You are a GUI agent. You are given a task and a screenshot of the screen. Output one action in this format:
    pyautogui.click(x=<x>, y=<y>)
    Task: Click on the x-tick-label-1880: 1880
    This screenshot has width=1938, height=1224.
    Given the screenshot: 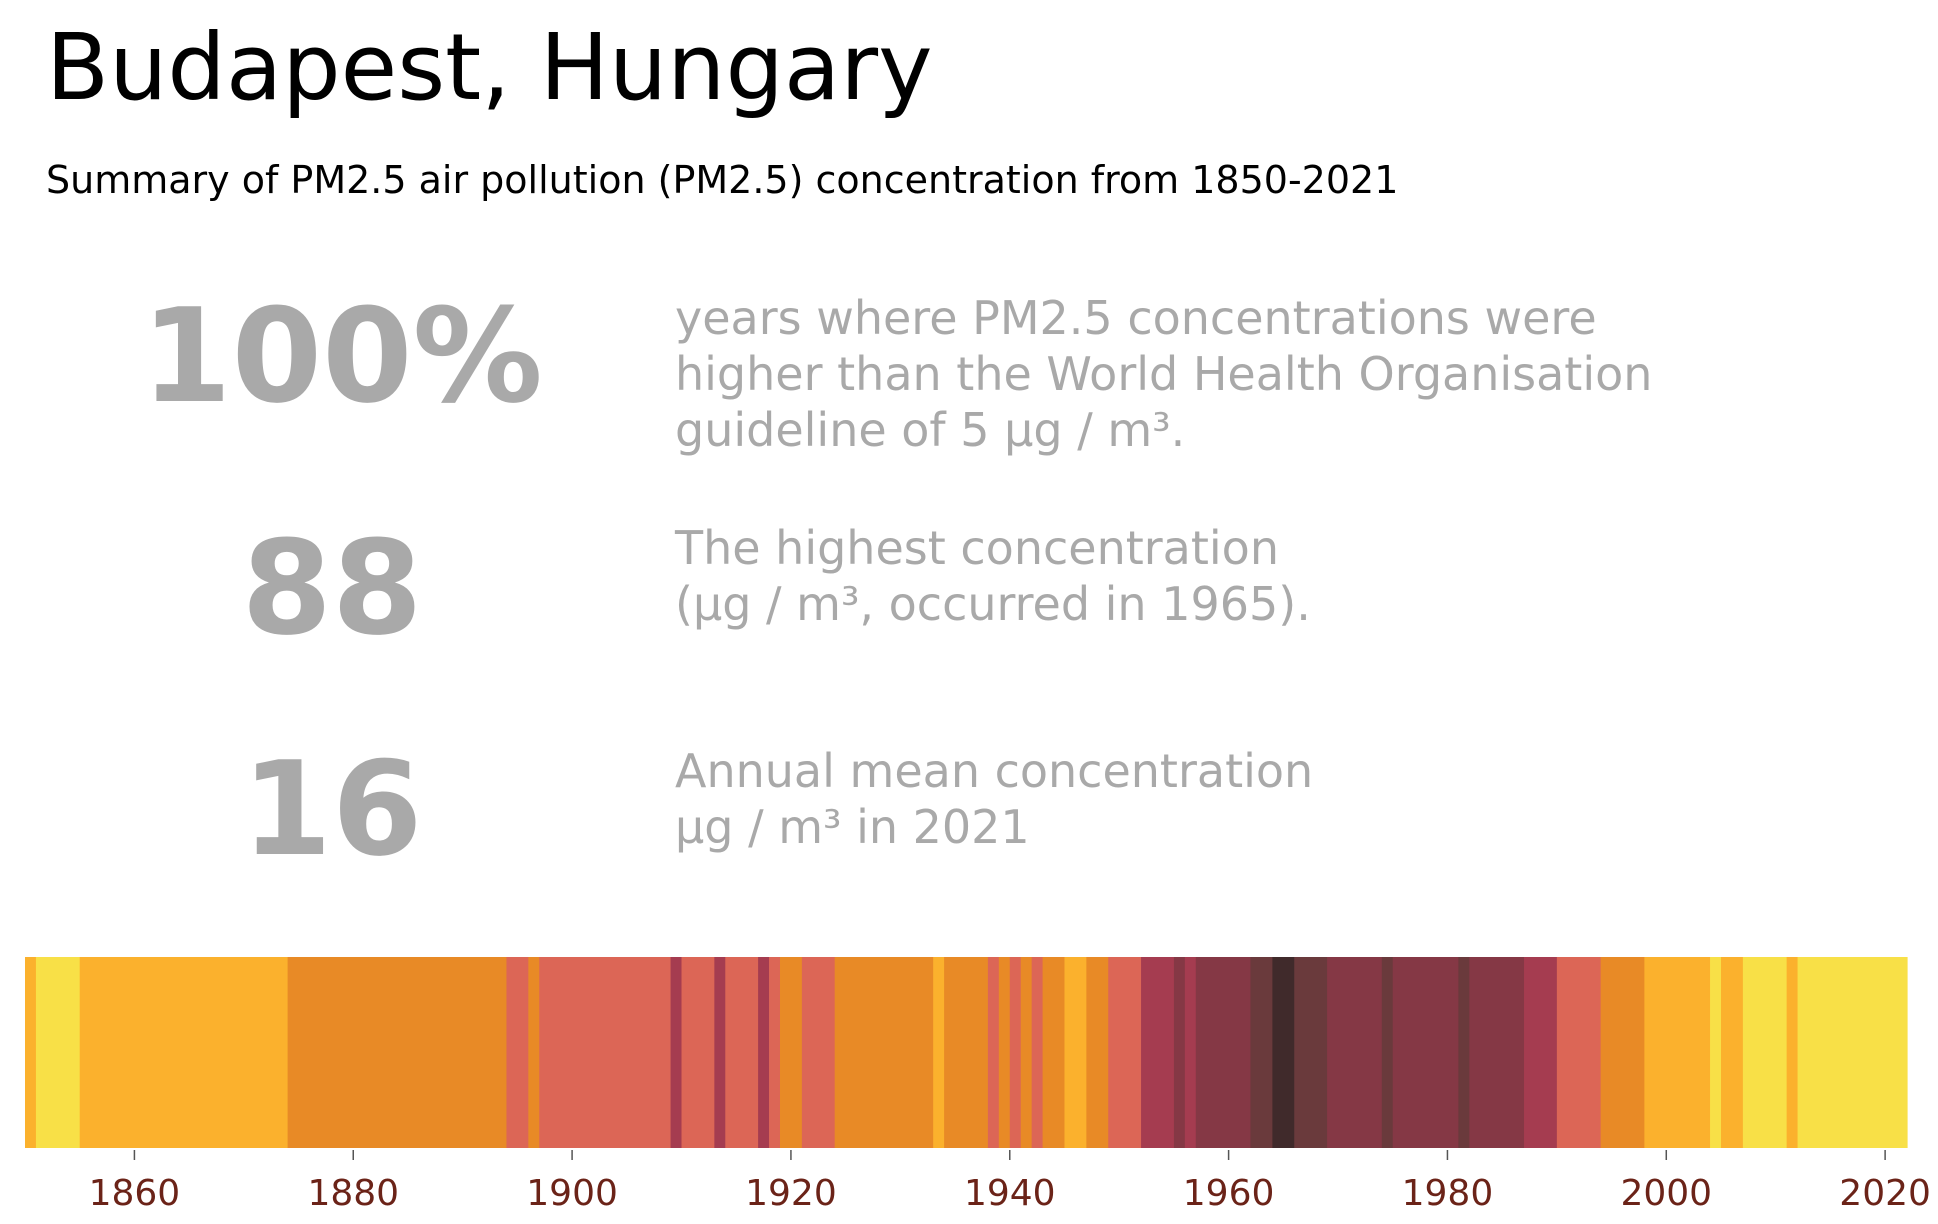 What is the action you would take?
    pyautogui.click(x=353, y=1193)
    